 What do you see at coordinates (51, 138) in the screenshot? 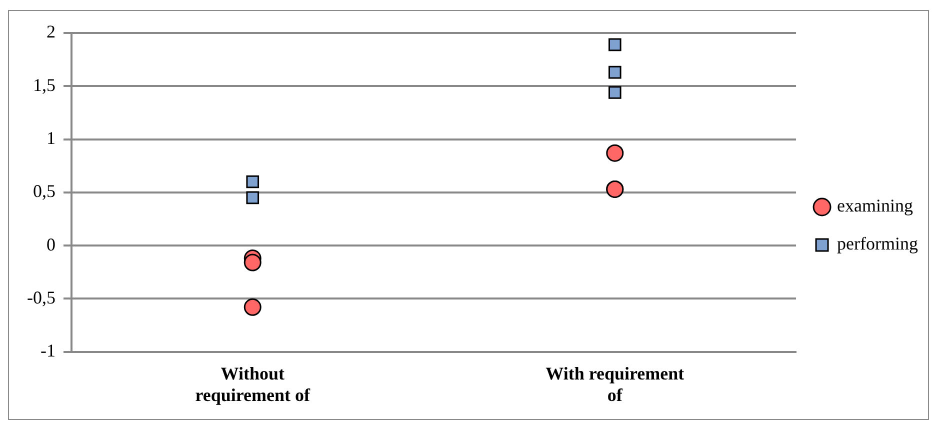
I see `y-tick-label: 1` at bounding box center [51, 138].